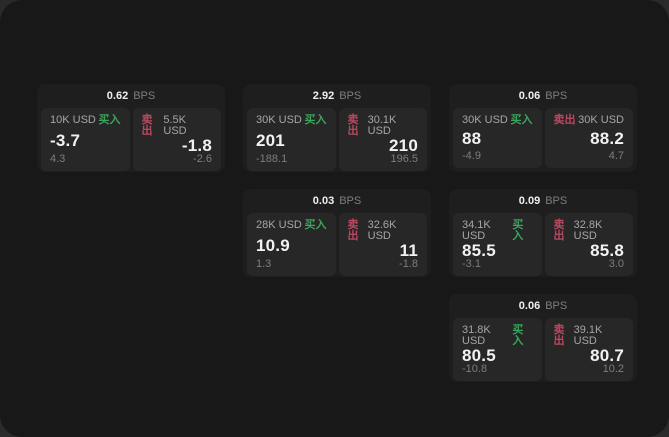 The width and height of the screenshot is (669, 437). I want to click on sell-sub-value: 10.2, so click(613, 369).